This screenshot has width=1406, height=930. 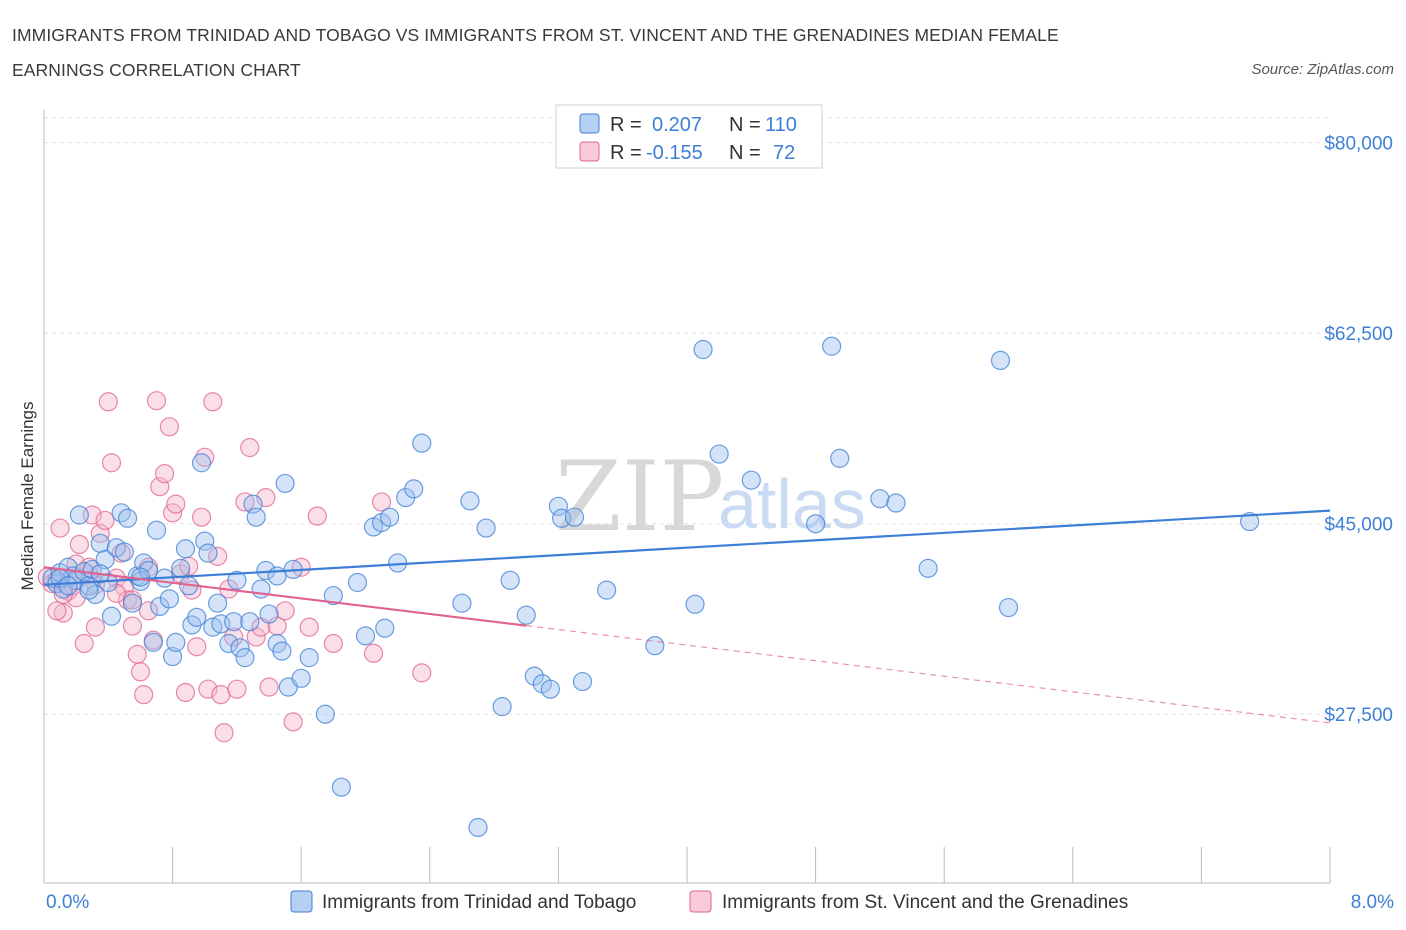 I want to click on x-tick-label-max: 8.0%, so click(x=1372, y=902).